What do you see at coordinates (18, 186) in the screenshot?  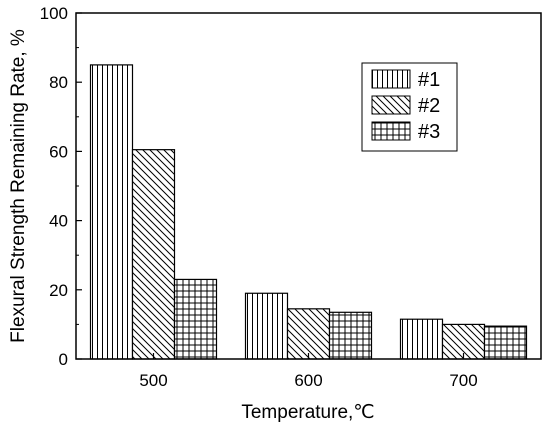 I see `y-axis-label: Flexural Strength Remaining Rate, %` at bounding box center [18, 186].